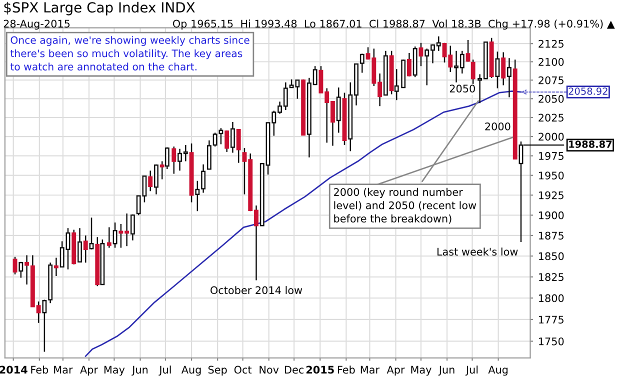 The height and width of the screenshot is (376, 618). Describe the element at coordinates (551, 118) in the screenshot. I see `y-tick-label: 2025` at that location.